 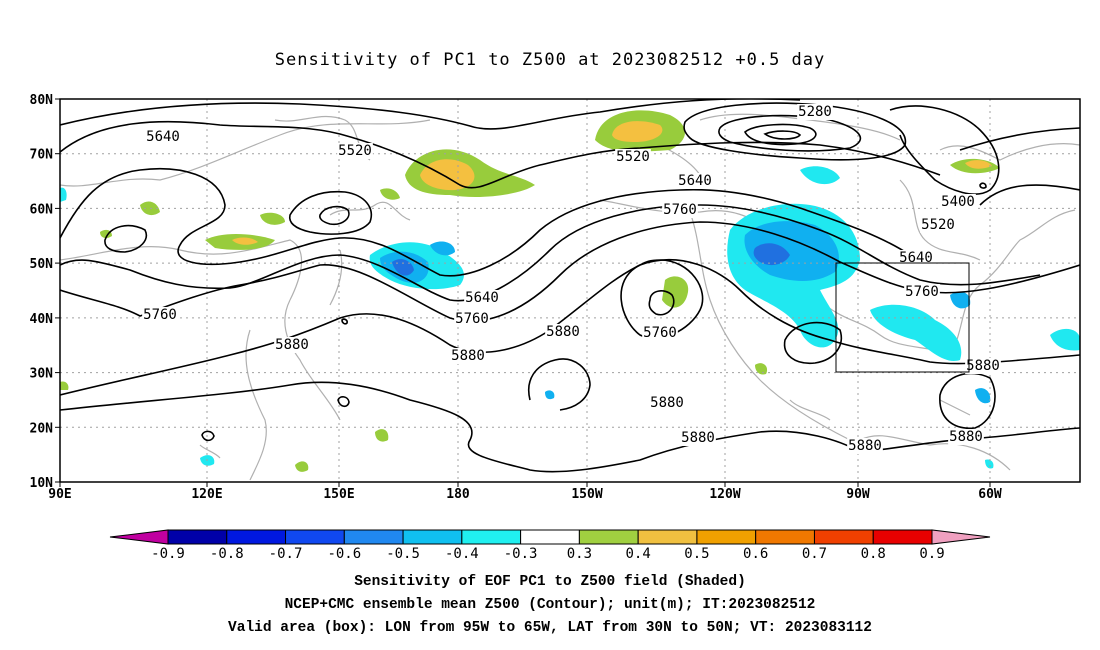 What do you see at coordinates (791, 251) in the screenshot?
I see `strong-negative-region` at bounding box center [791, 251].